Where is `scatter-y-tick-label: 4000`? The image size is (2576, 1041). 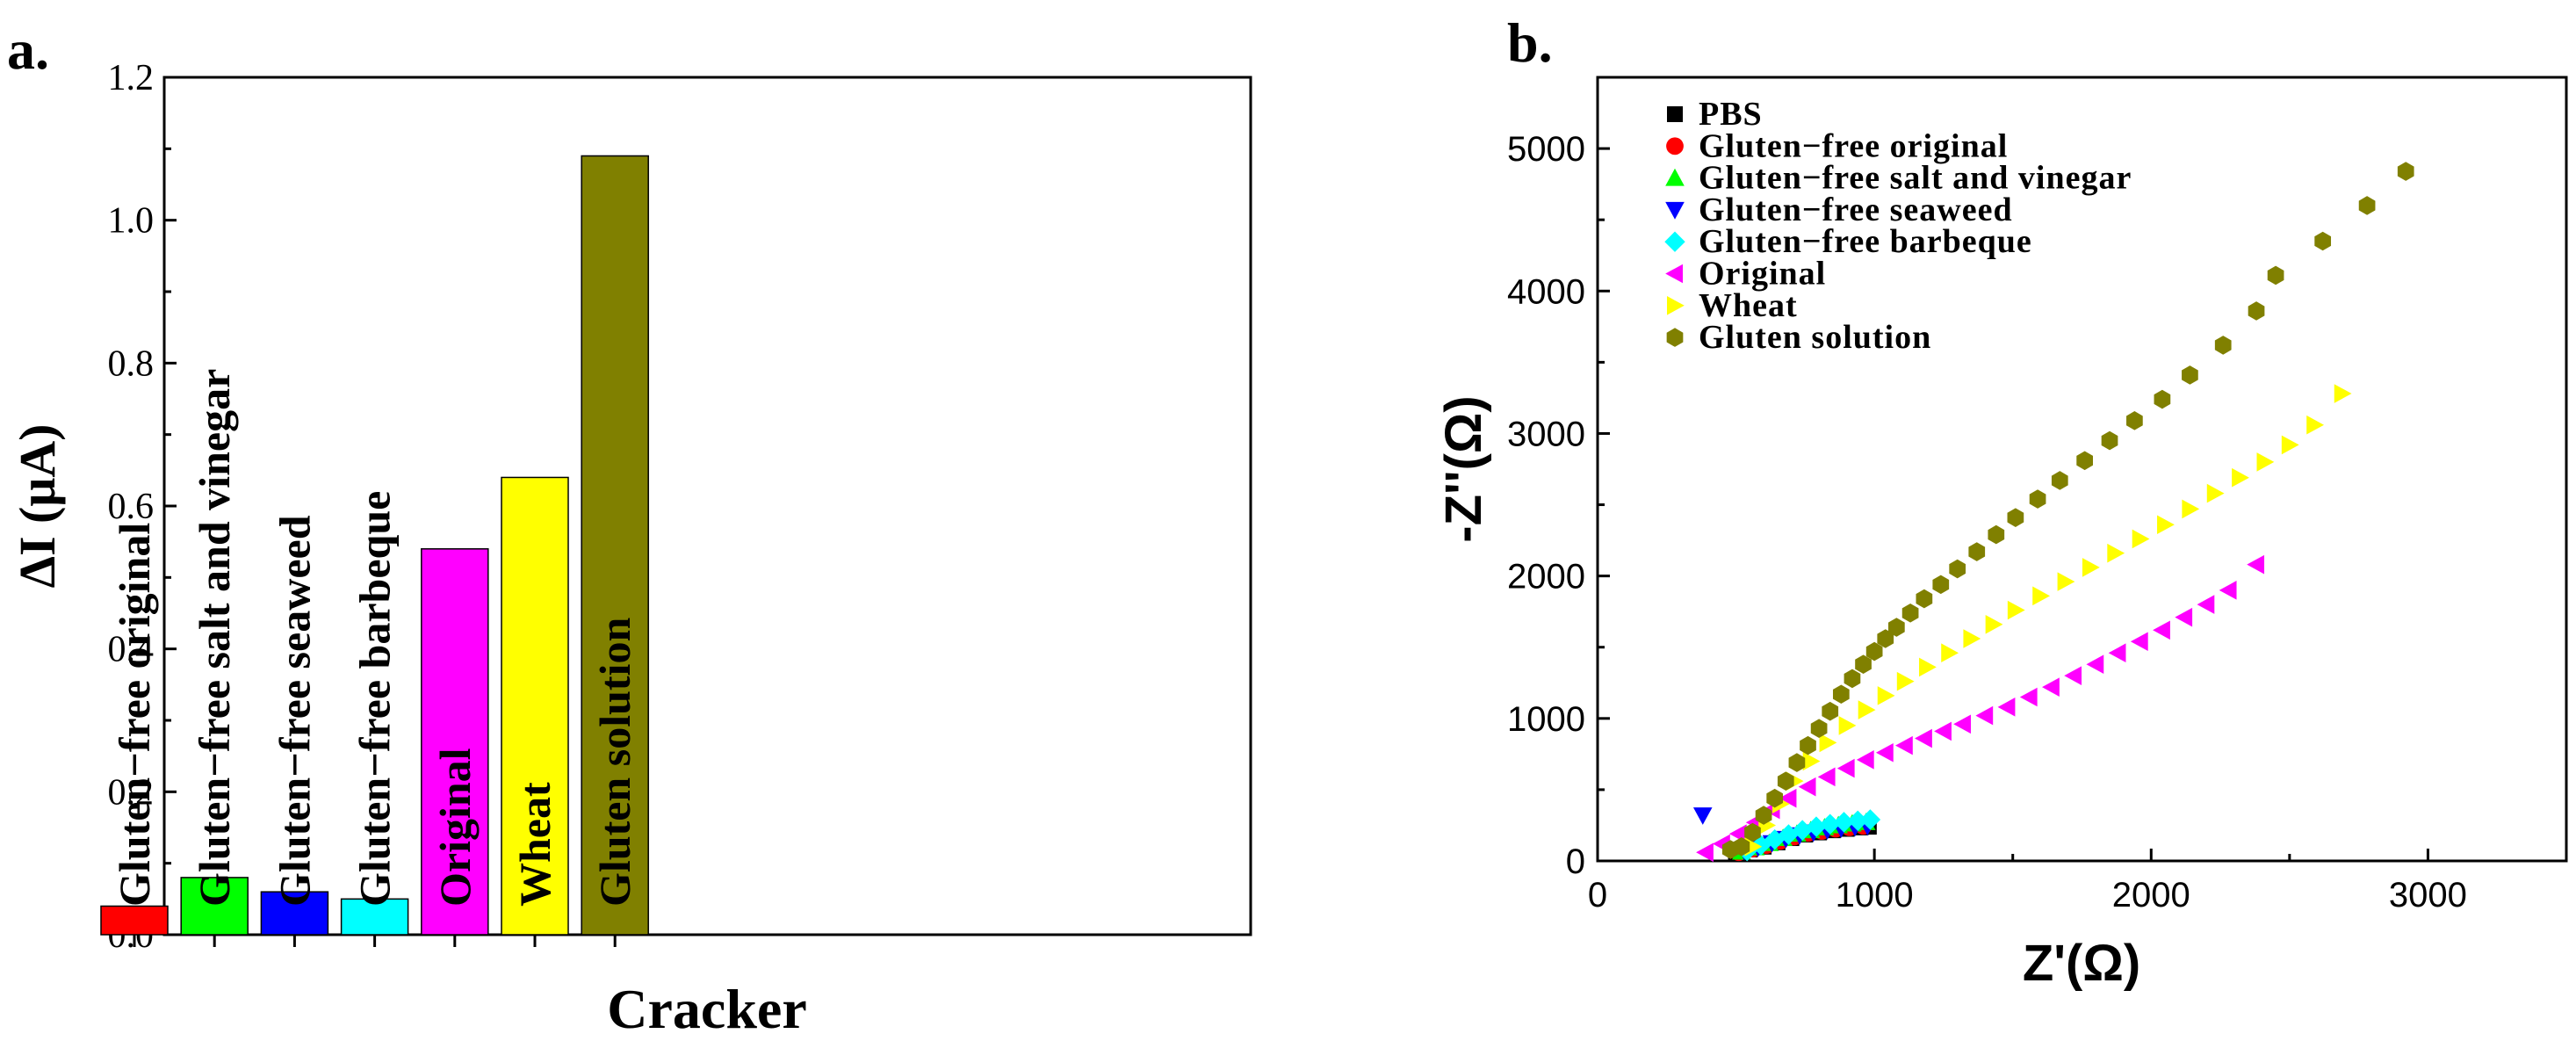
scatter-y-tick-label: 4000 is located at coordinates (1546, 291).